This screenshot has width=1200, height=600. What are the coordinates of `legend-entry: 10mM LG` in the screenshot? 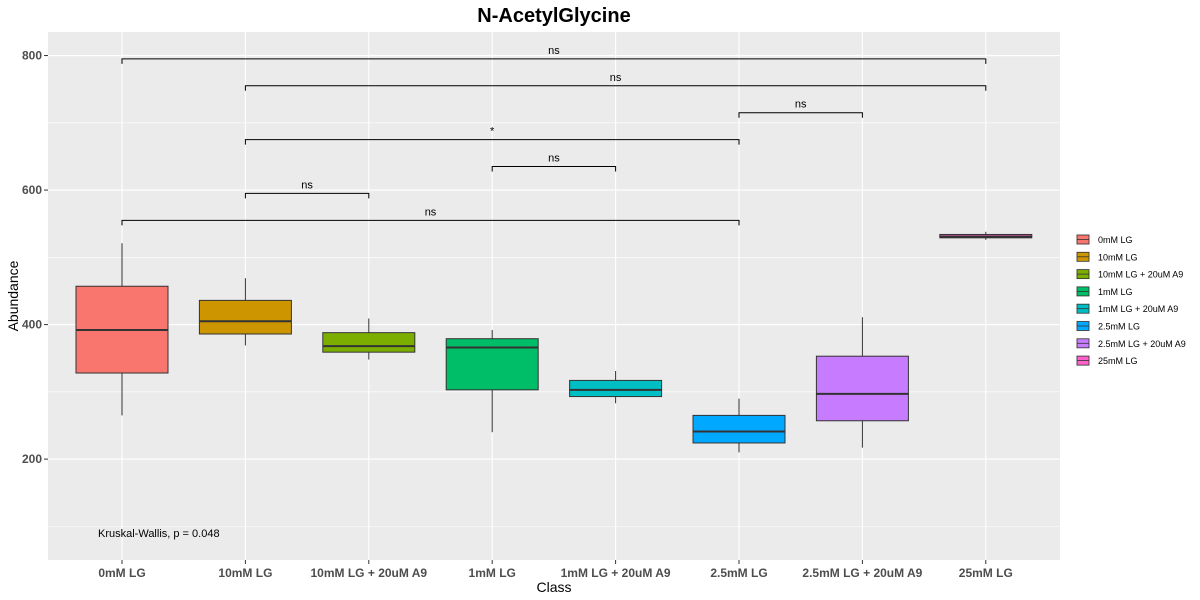 It's located at (1107, 257).